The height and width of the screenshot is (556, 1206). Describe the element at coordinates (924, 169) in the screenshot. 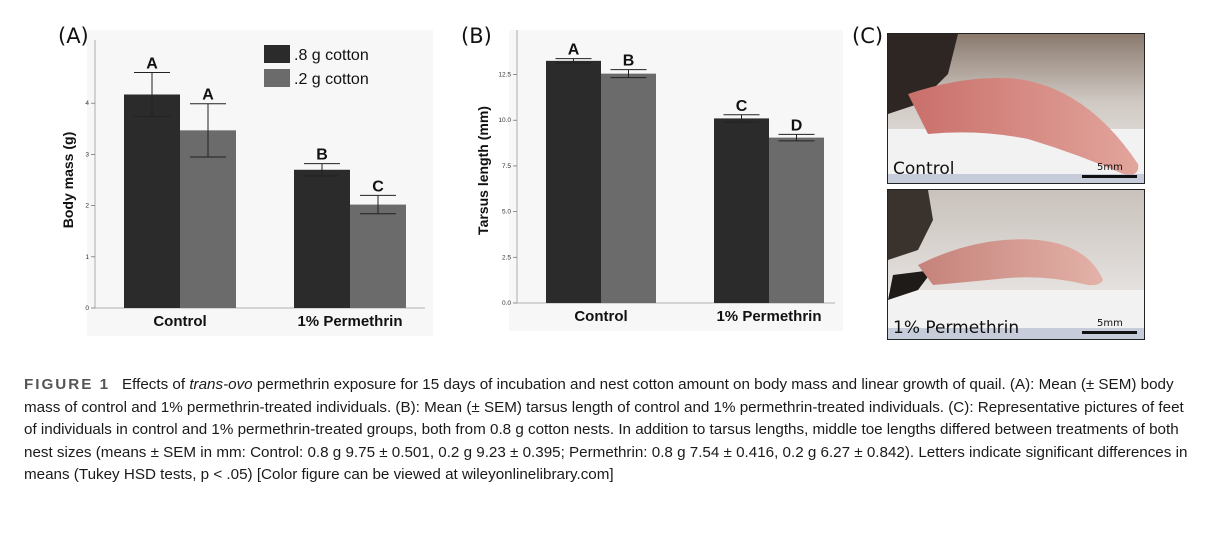

I see `control-photo-caption: Control` at that location.